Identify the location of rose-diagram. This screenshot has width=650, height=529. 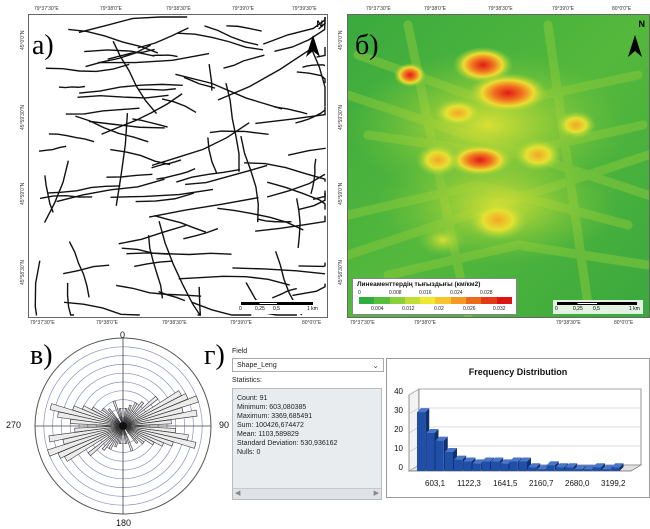
(123, 426).